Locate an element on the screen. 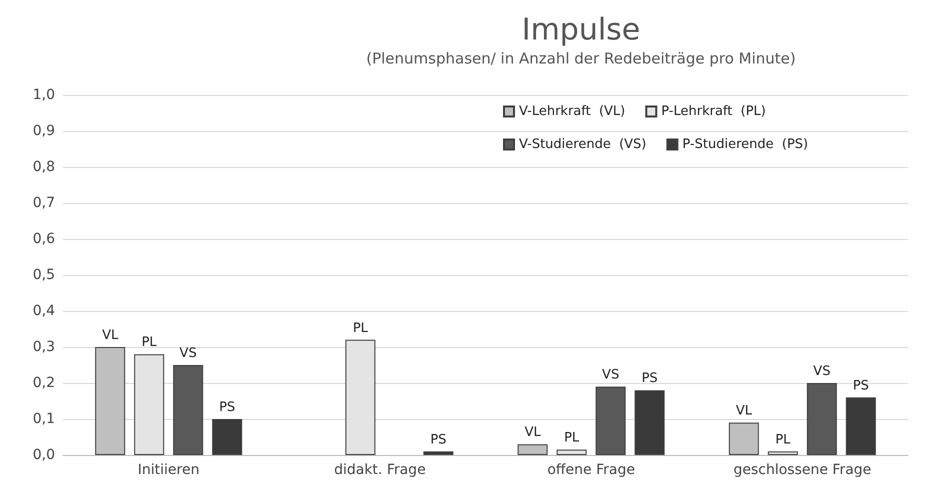 This screenshot has height=495, width=936. y-tick-label: 0,1 is located at coordinates (43, 419).